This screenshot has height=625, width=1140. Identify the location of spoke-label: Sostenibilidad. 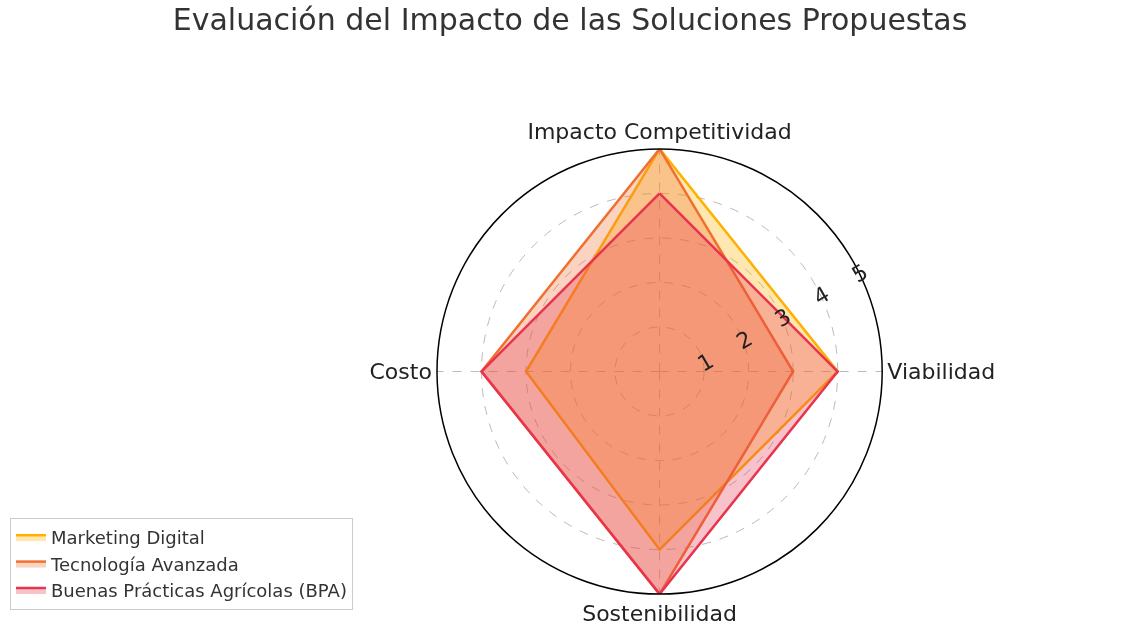
(660, 613).